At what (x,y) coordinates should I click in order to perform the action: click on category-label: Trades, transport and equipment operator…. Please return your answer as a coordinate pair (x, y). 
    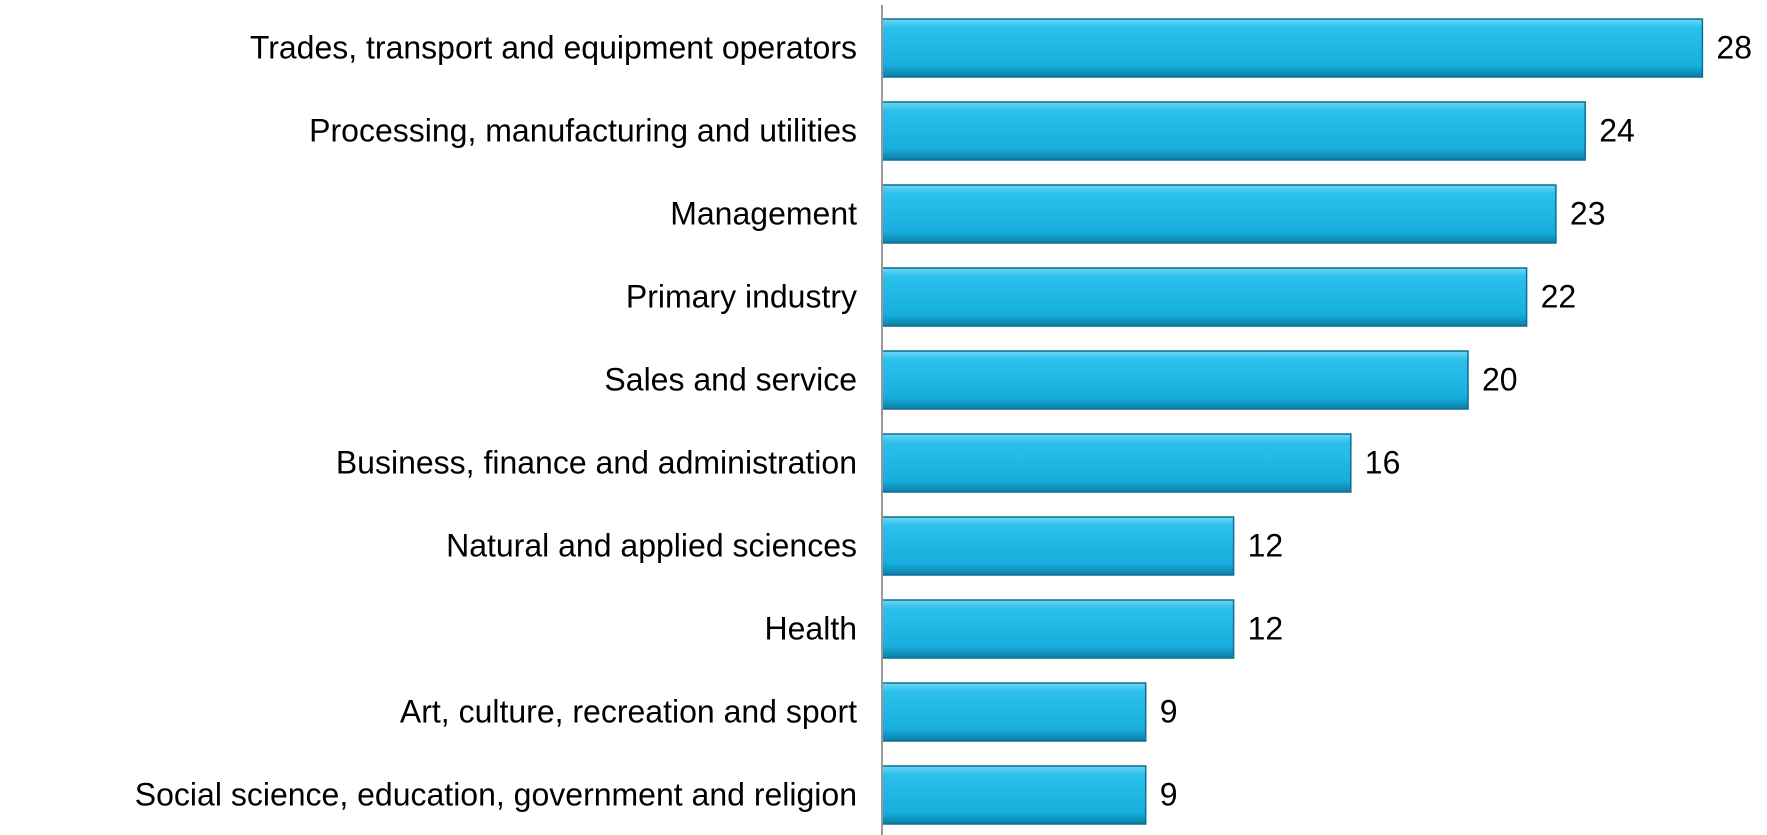
    Looking at the image, I should click on (553, 47).